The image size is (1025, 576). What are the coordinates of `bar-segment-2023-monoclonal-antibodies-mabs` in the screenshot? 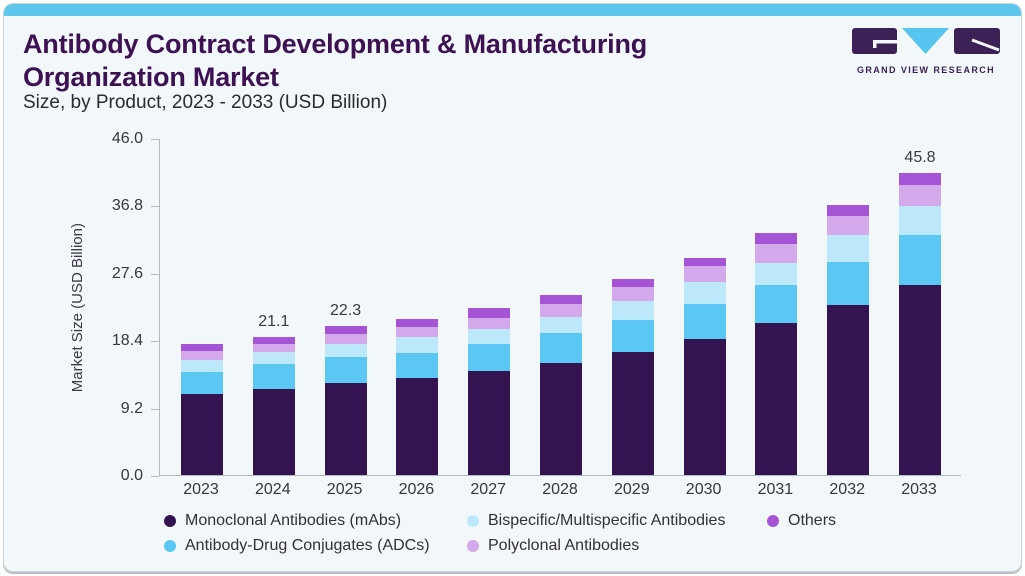 It's located at (202, 434).